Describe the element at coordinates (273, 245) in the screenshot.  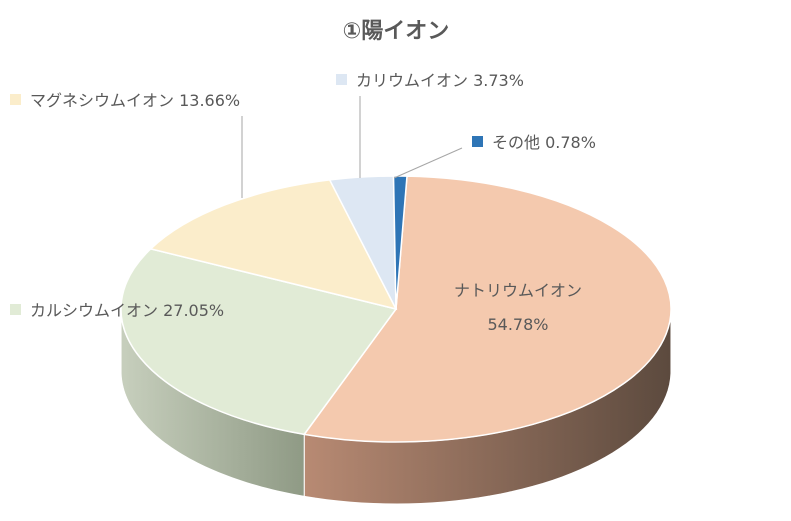
I see `slice-2-top` at that location.